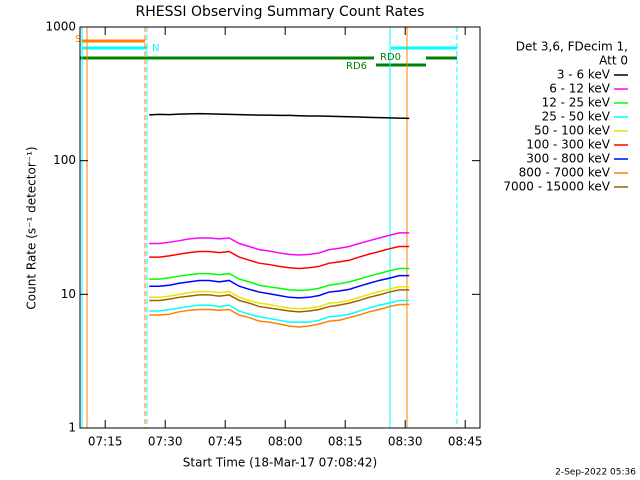 Image resolution: width=640 pixels, height=480 pixels. What do you see at coordinates (155, 48) in the screenshot?
I see `annotation: N` at bounding box center [155, 48].